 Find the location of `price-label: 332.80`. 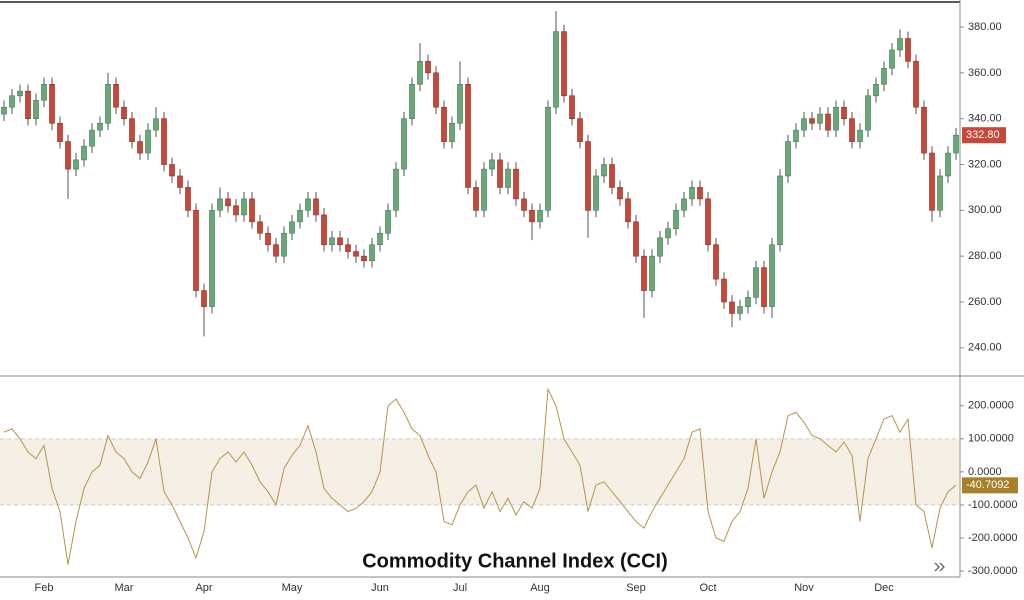

price-label: 332.80 is located at coordinates (983, 135).